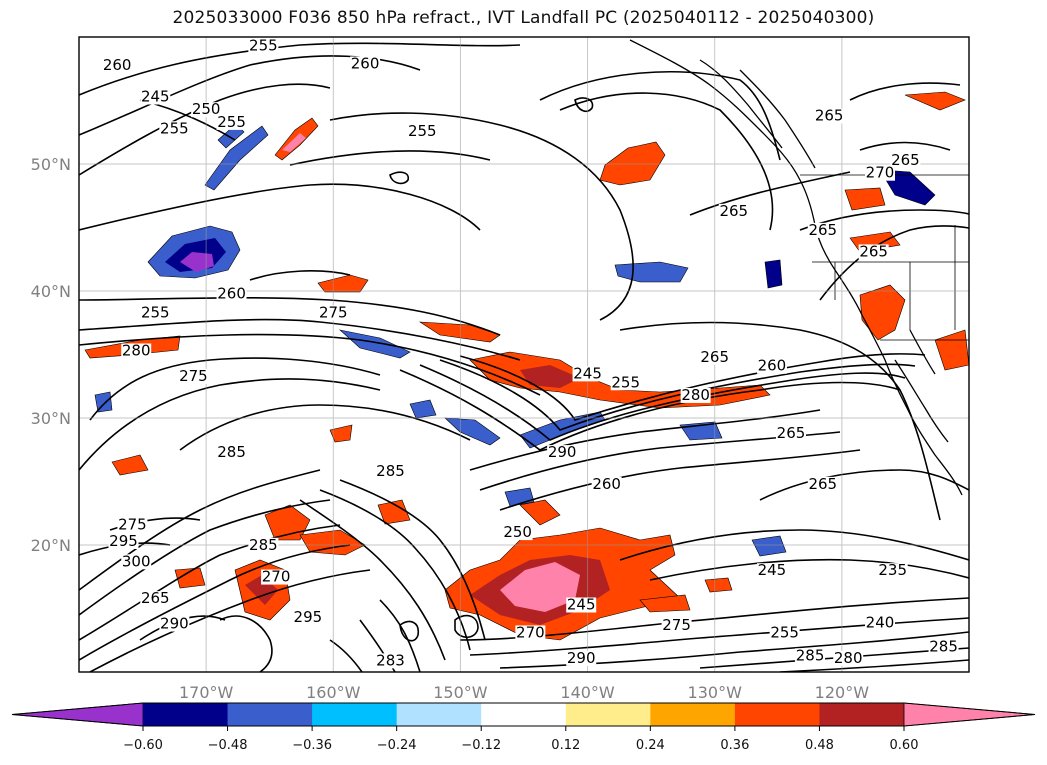 The image size is (1047, 765). What do you see at coordinates (143, 745) in the screenshot?
I see `colorbar-tick-label: −0.60` at bounding box center [143, 745].